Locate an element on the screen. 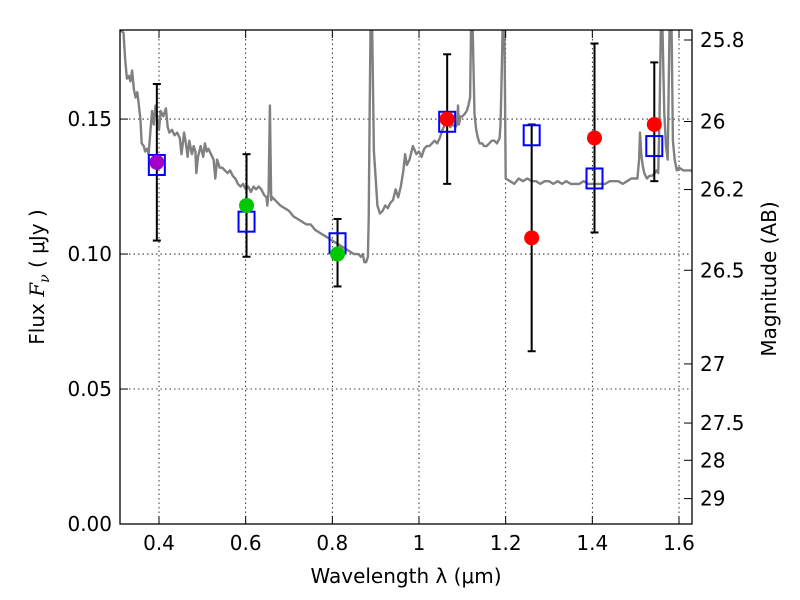 The width and height of the screenshot is (800, 600). x-tick-label: 0.6 is located at coordinates (246, 543).